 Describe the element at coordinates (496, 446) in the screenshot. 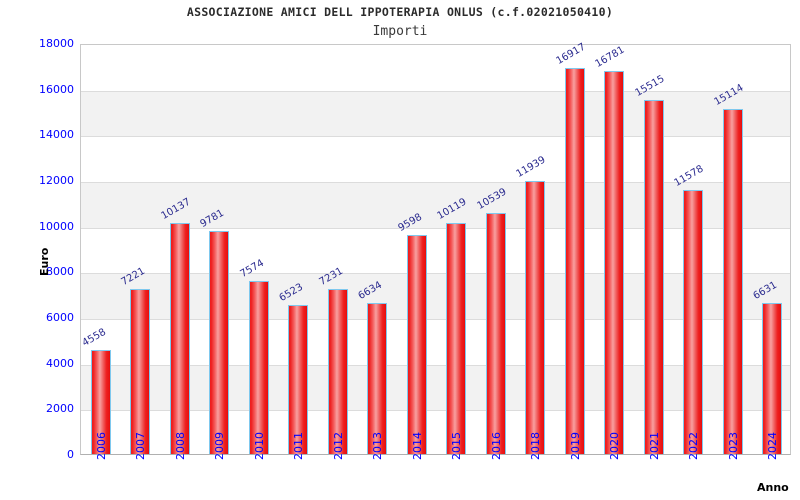

I see `x-tick-label: 2016` at that location.